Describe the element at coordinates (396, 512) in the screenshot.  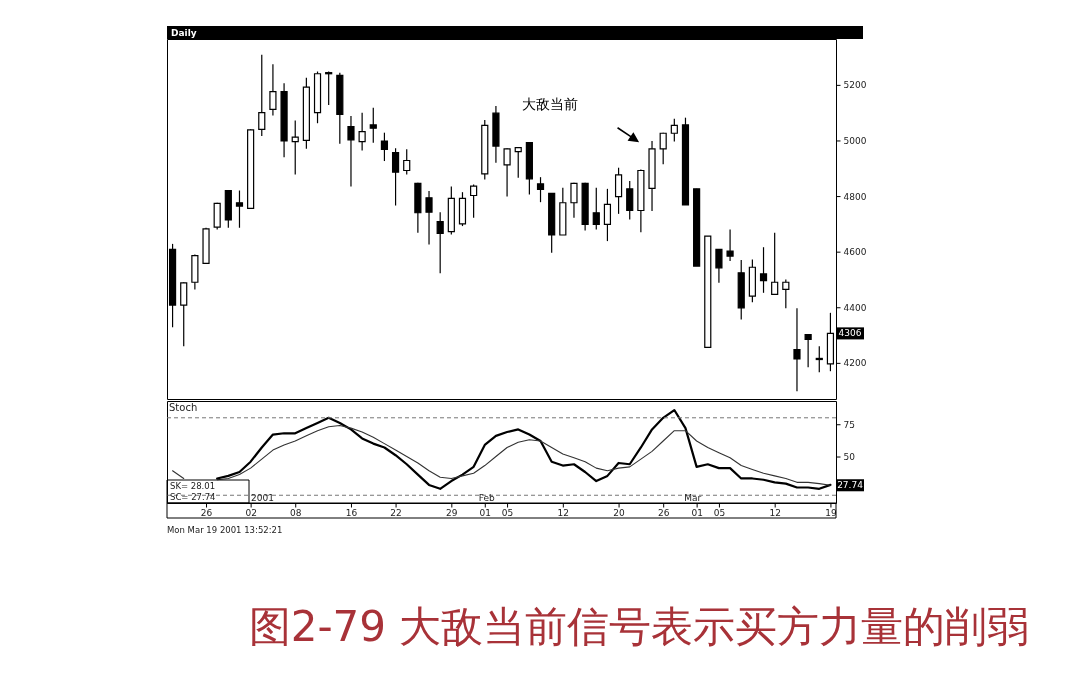
I see `x-tick-label: 22` at that location.